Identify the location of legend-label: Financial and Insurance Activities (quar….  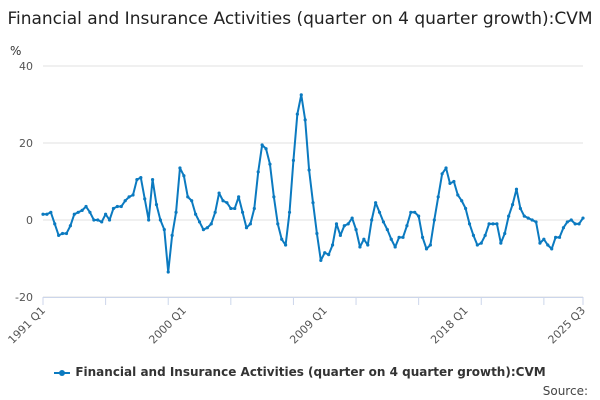
(310, 372).